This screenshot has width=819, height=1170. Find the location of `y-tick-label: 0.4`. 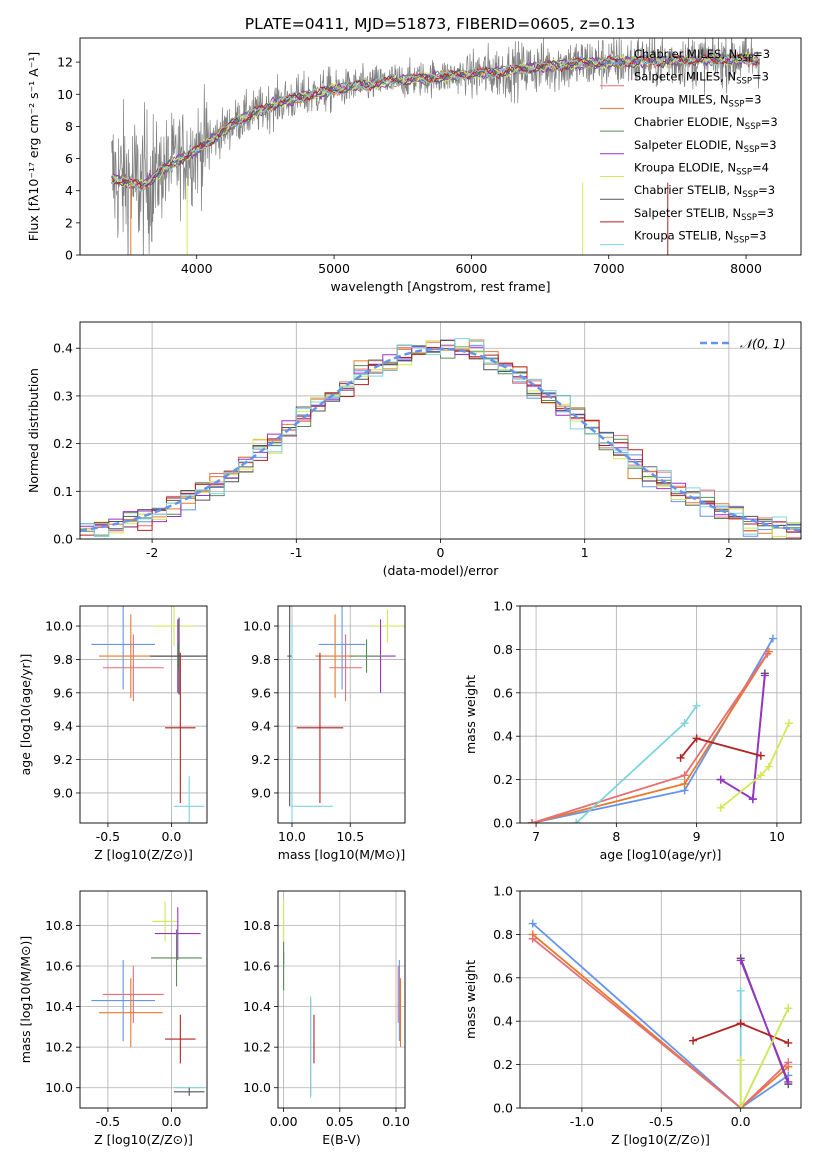

y-tick-label: 0.4 is located at coordinates (503, 736).